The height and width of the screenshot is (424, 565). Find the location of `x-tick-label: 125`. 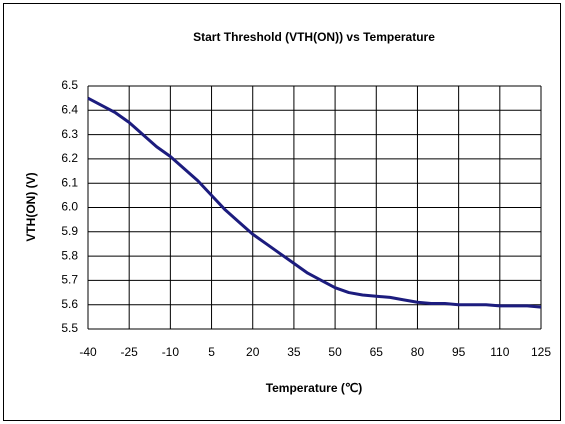

x-tick-label: 125 is located at coordinates (541, 352).